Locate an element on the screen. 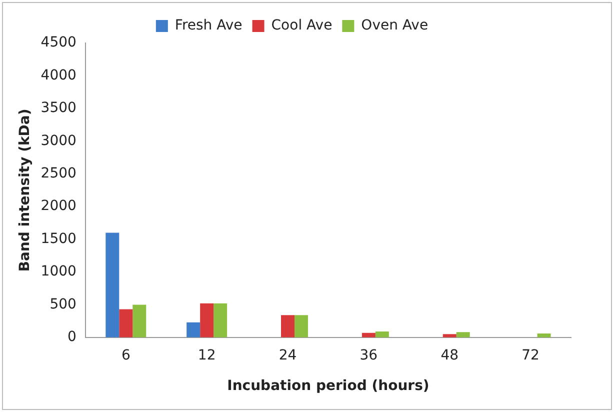 The width and height of the screenshot is (614, 412). legend-label: Fresh Ave is located at coordinates (208, 26).